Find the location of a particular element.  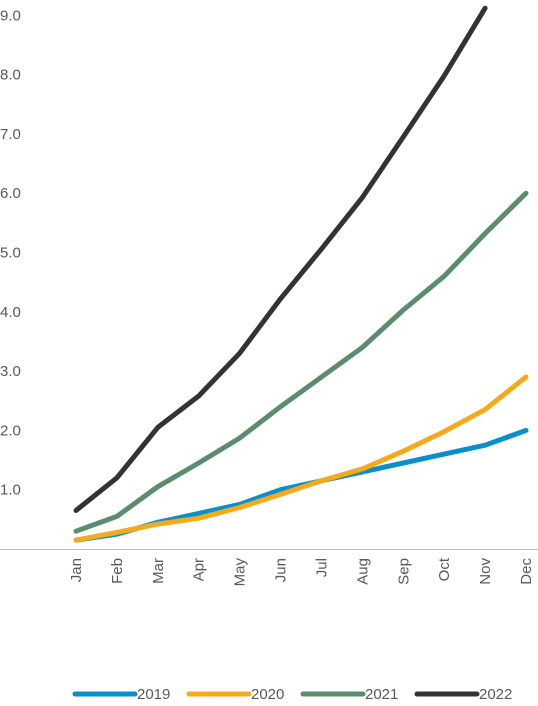

x-tick-label-aug: Aug is located at coordinates (362, 571).